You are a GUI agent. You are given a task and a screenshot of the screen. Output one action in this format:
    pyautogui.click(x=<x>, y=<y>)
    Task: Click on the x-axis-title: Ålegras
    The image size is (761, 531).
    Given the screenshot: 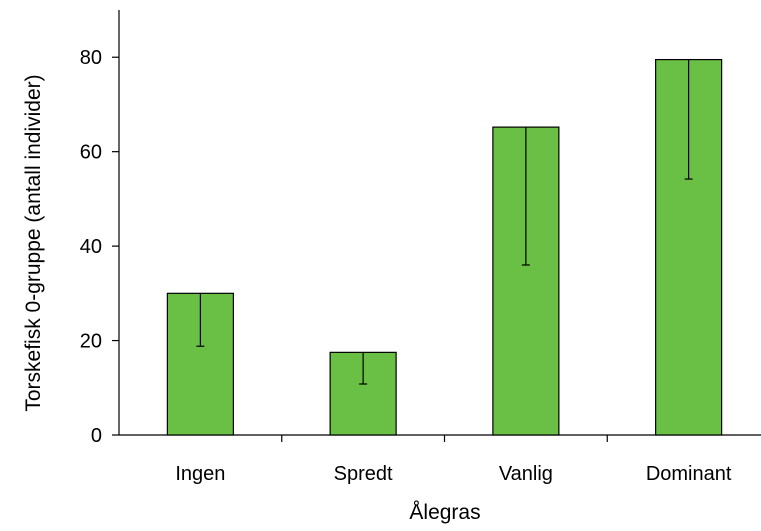 What is the action you would take?
    pyautogui.click(x=444, y=512)
    